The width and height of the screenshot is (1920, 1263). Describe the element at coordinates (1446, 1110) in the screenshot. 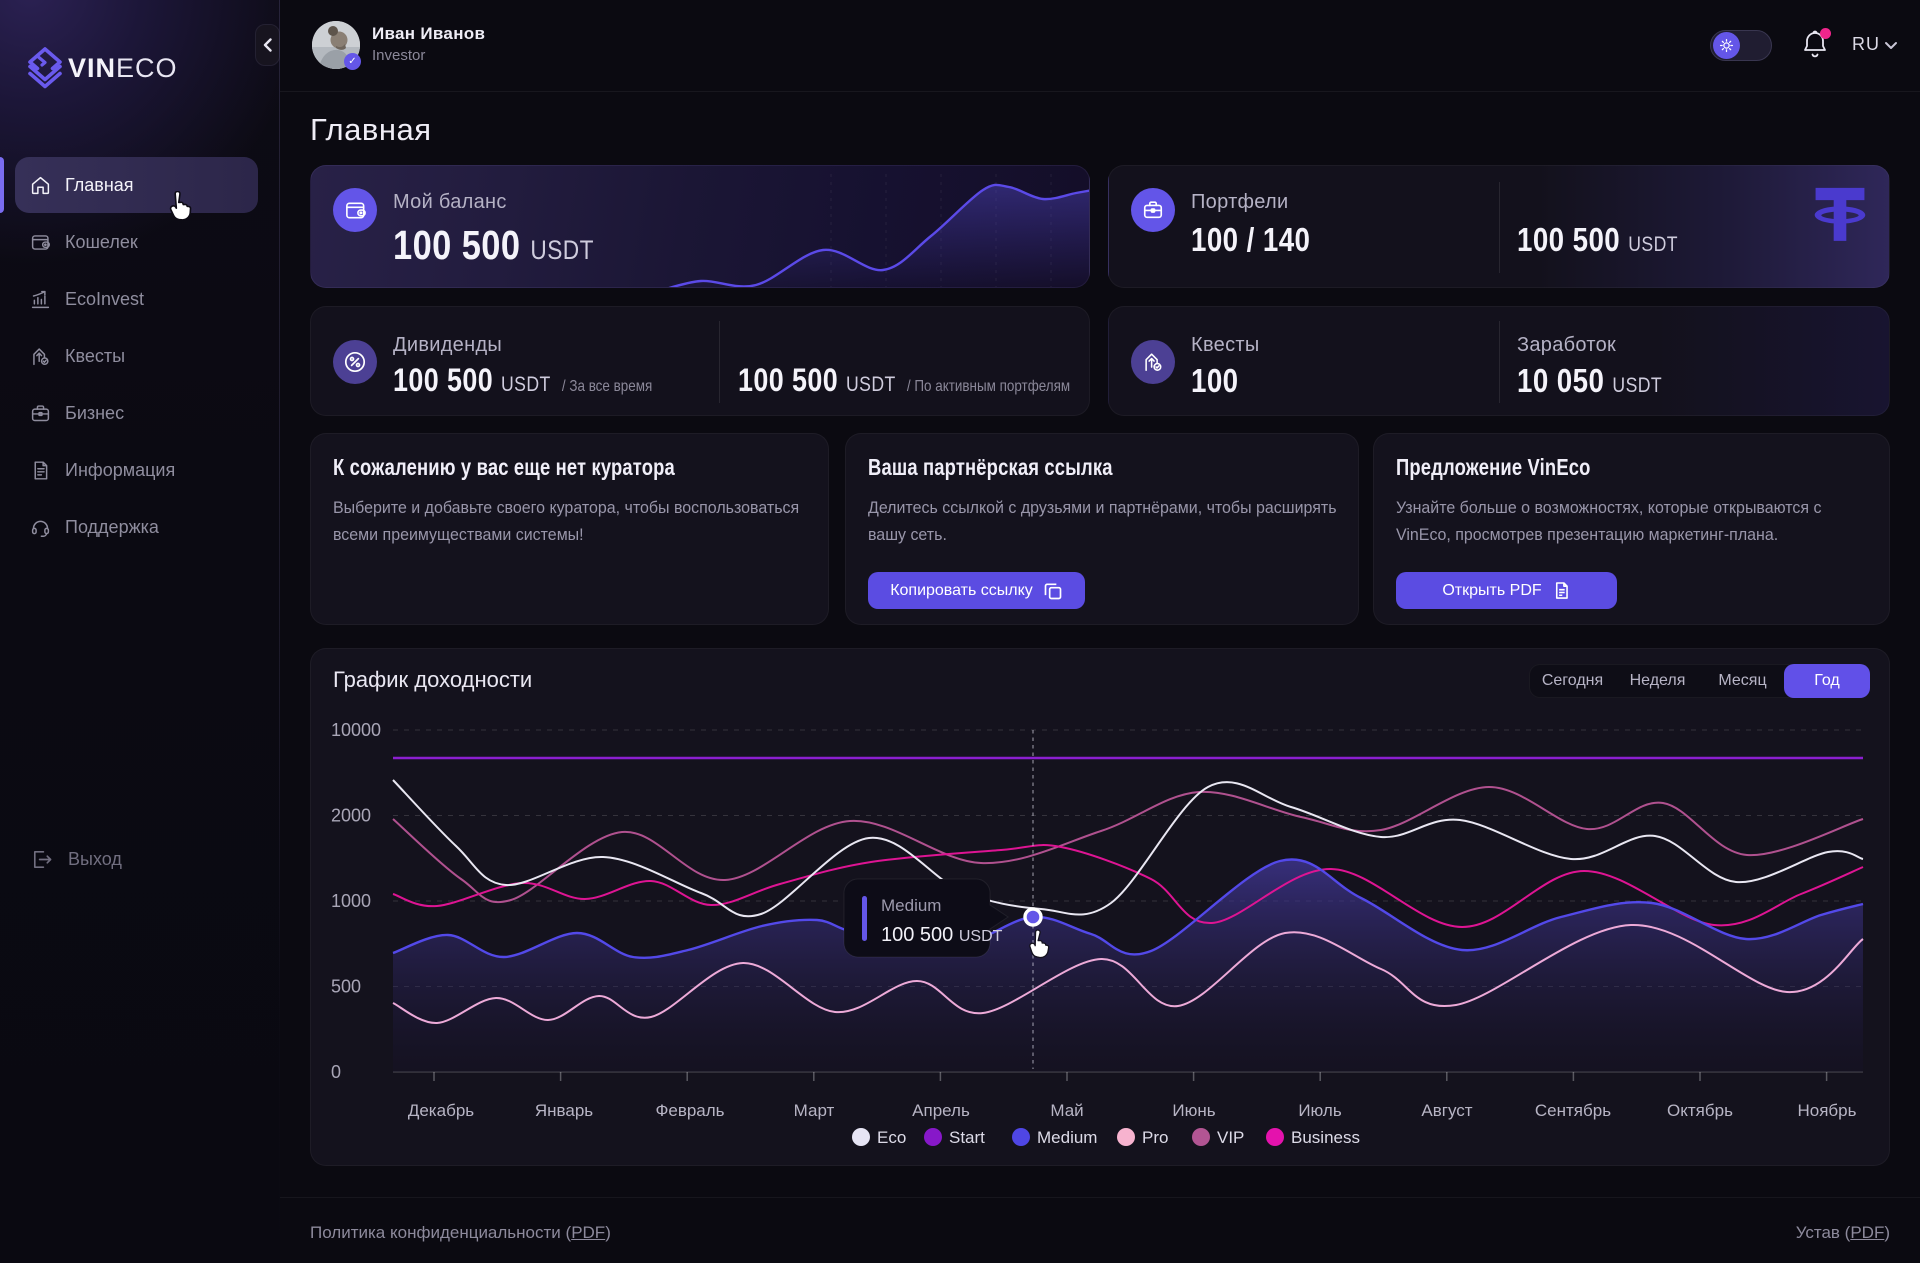

I see `svg-text: Август` at that location.